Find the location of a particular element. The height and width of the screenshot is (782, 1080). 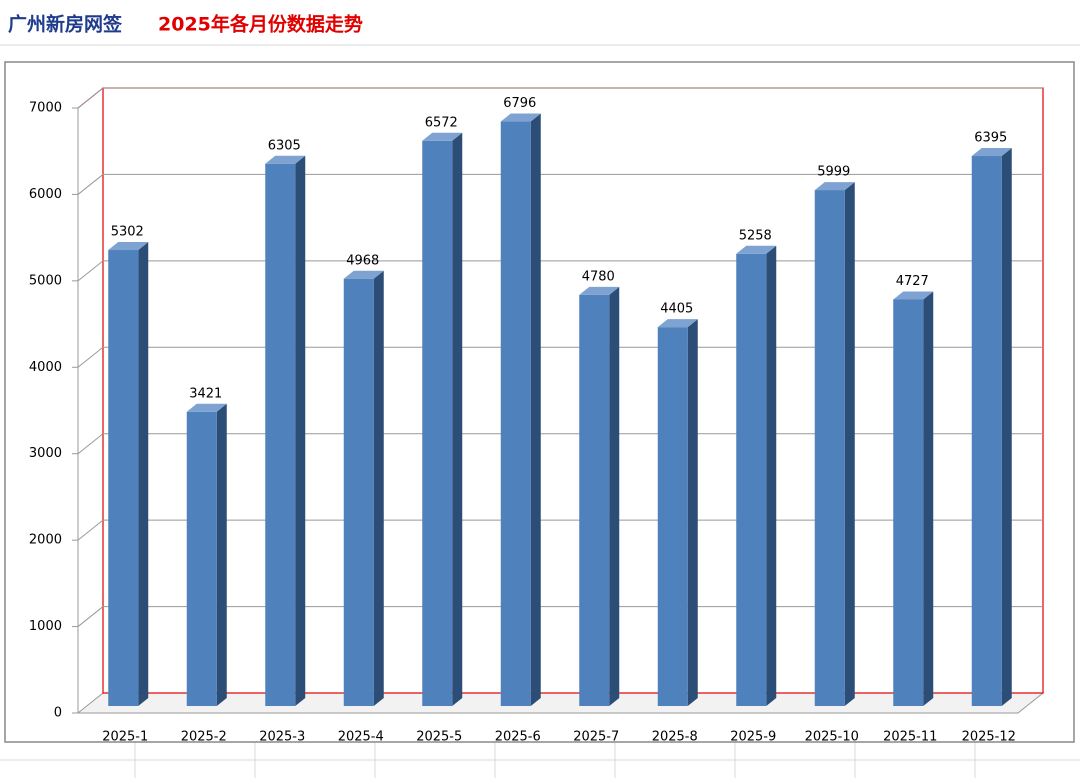

value-label: 6305 is located at coordinates (284, 145).